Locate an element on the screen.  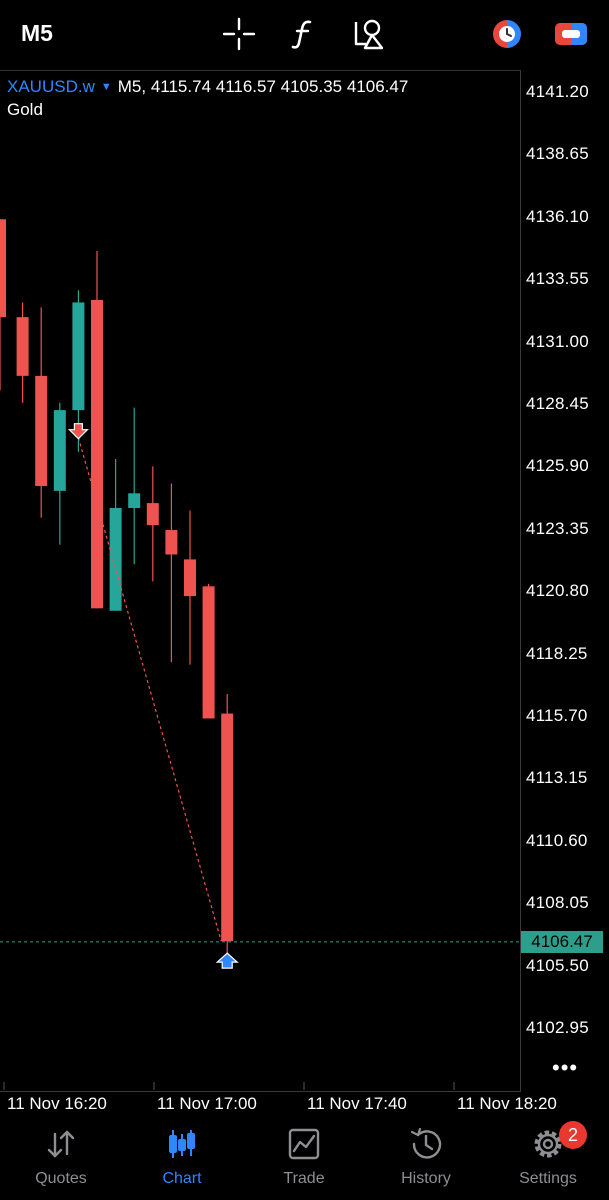
price-tick-label: 4115.70 is located at coordinates (557, 715).